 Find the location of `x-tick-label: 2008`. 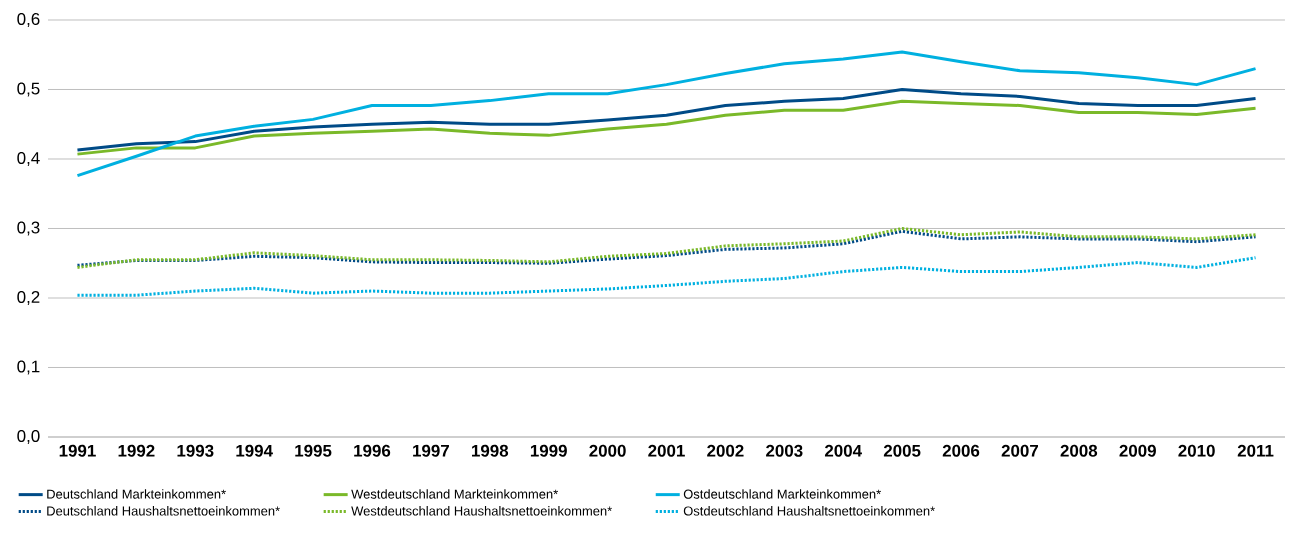

x-tick-label: 2008 is located at coordinates (1079, 450).